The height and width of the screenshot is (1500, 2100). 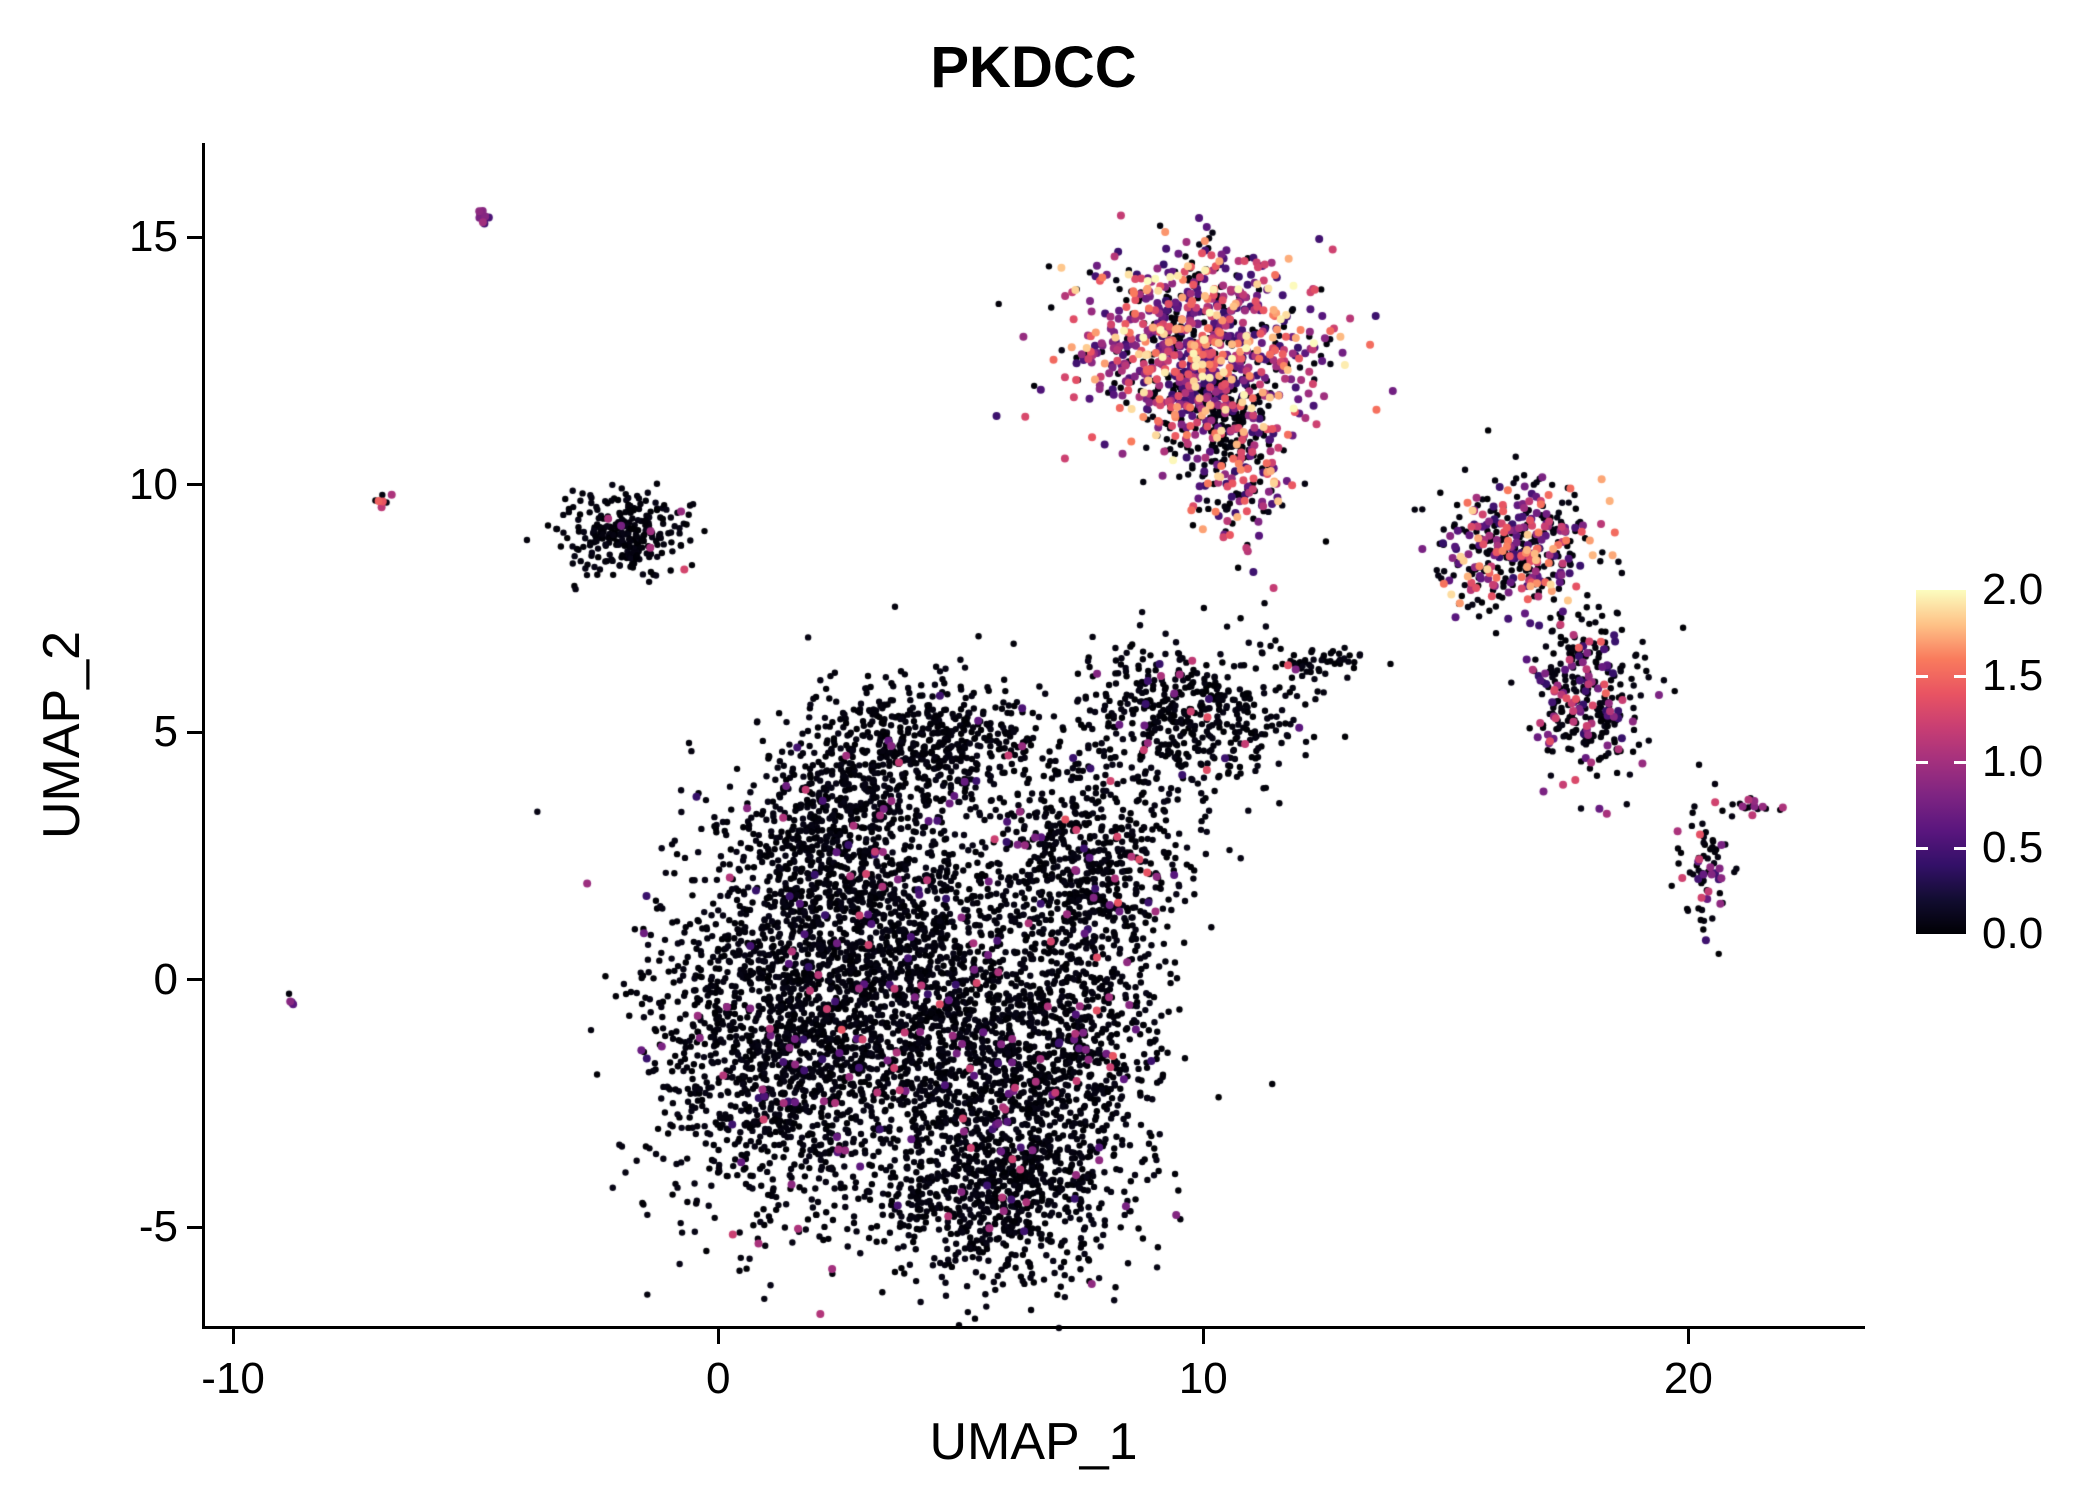 What do you see at coordinates (153, 237) in the screenshot?
I see `y-tick-label: 15` at bounding box center [153, 237].